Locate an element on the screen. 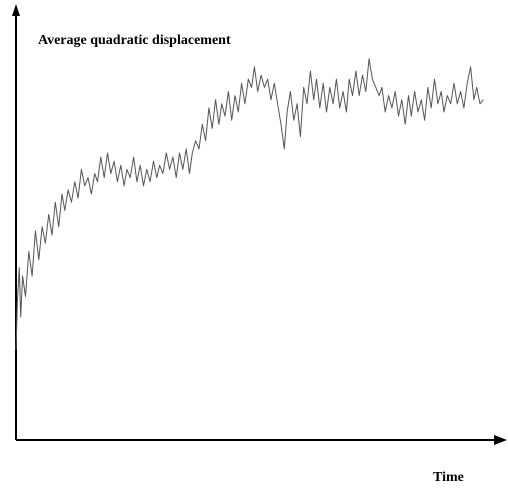 The height and width of the screenshot is (488, 508). y-axis-arrowhead is located at coordinates (16, 10).